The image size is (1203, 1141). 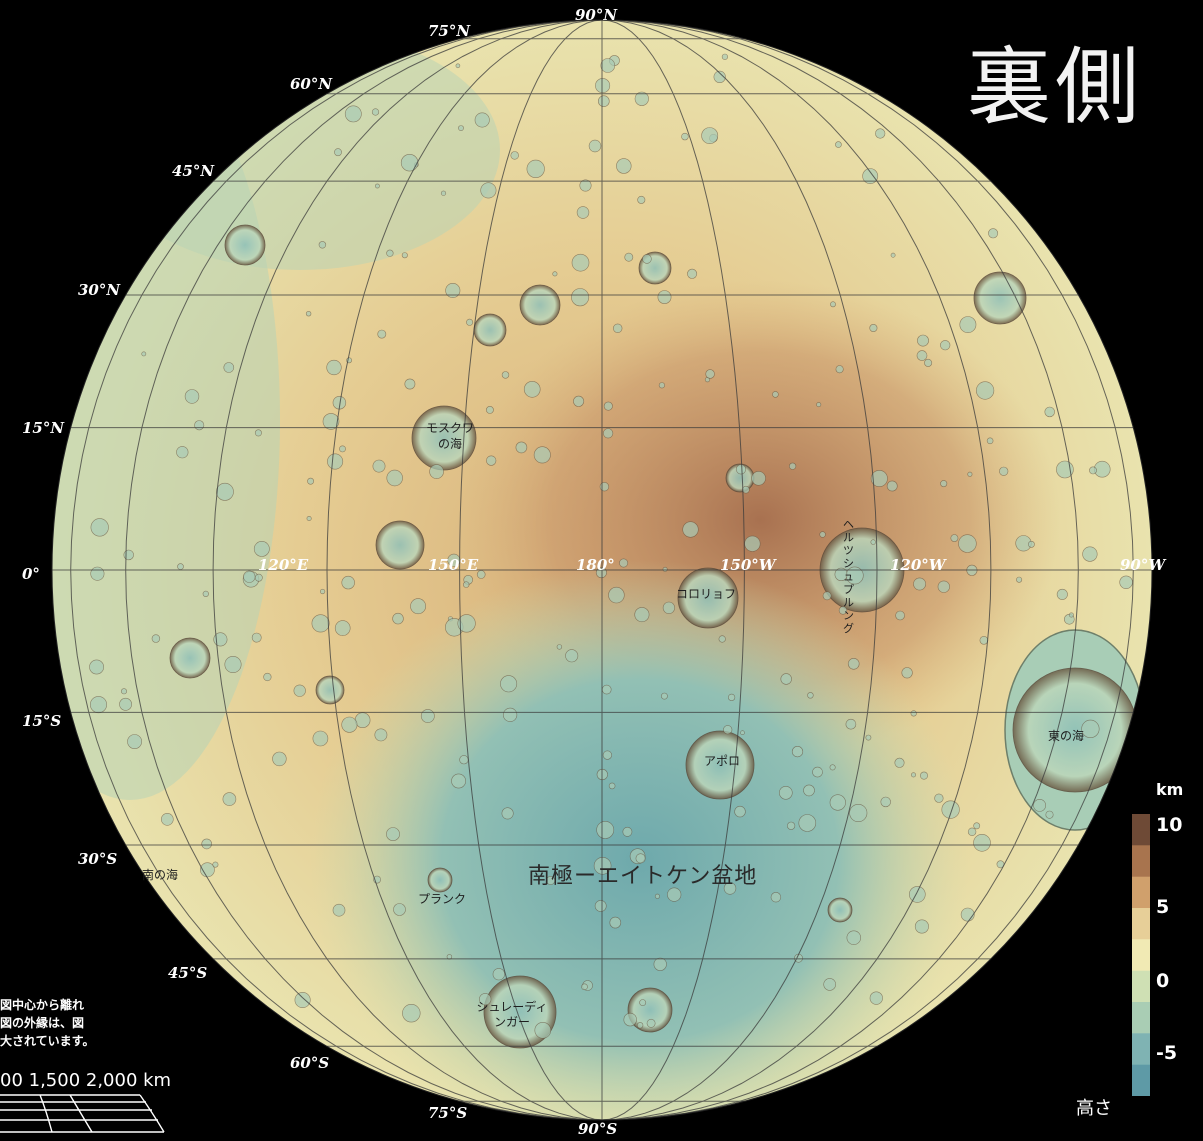 I want to click on label-mare-orientale: 東の海, so click(x=1066, y=736).